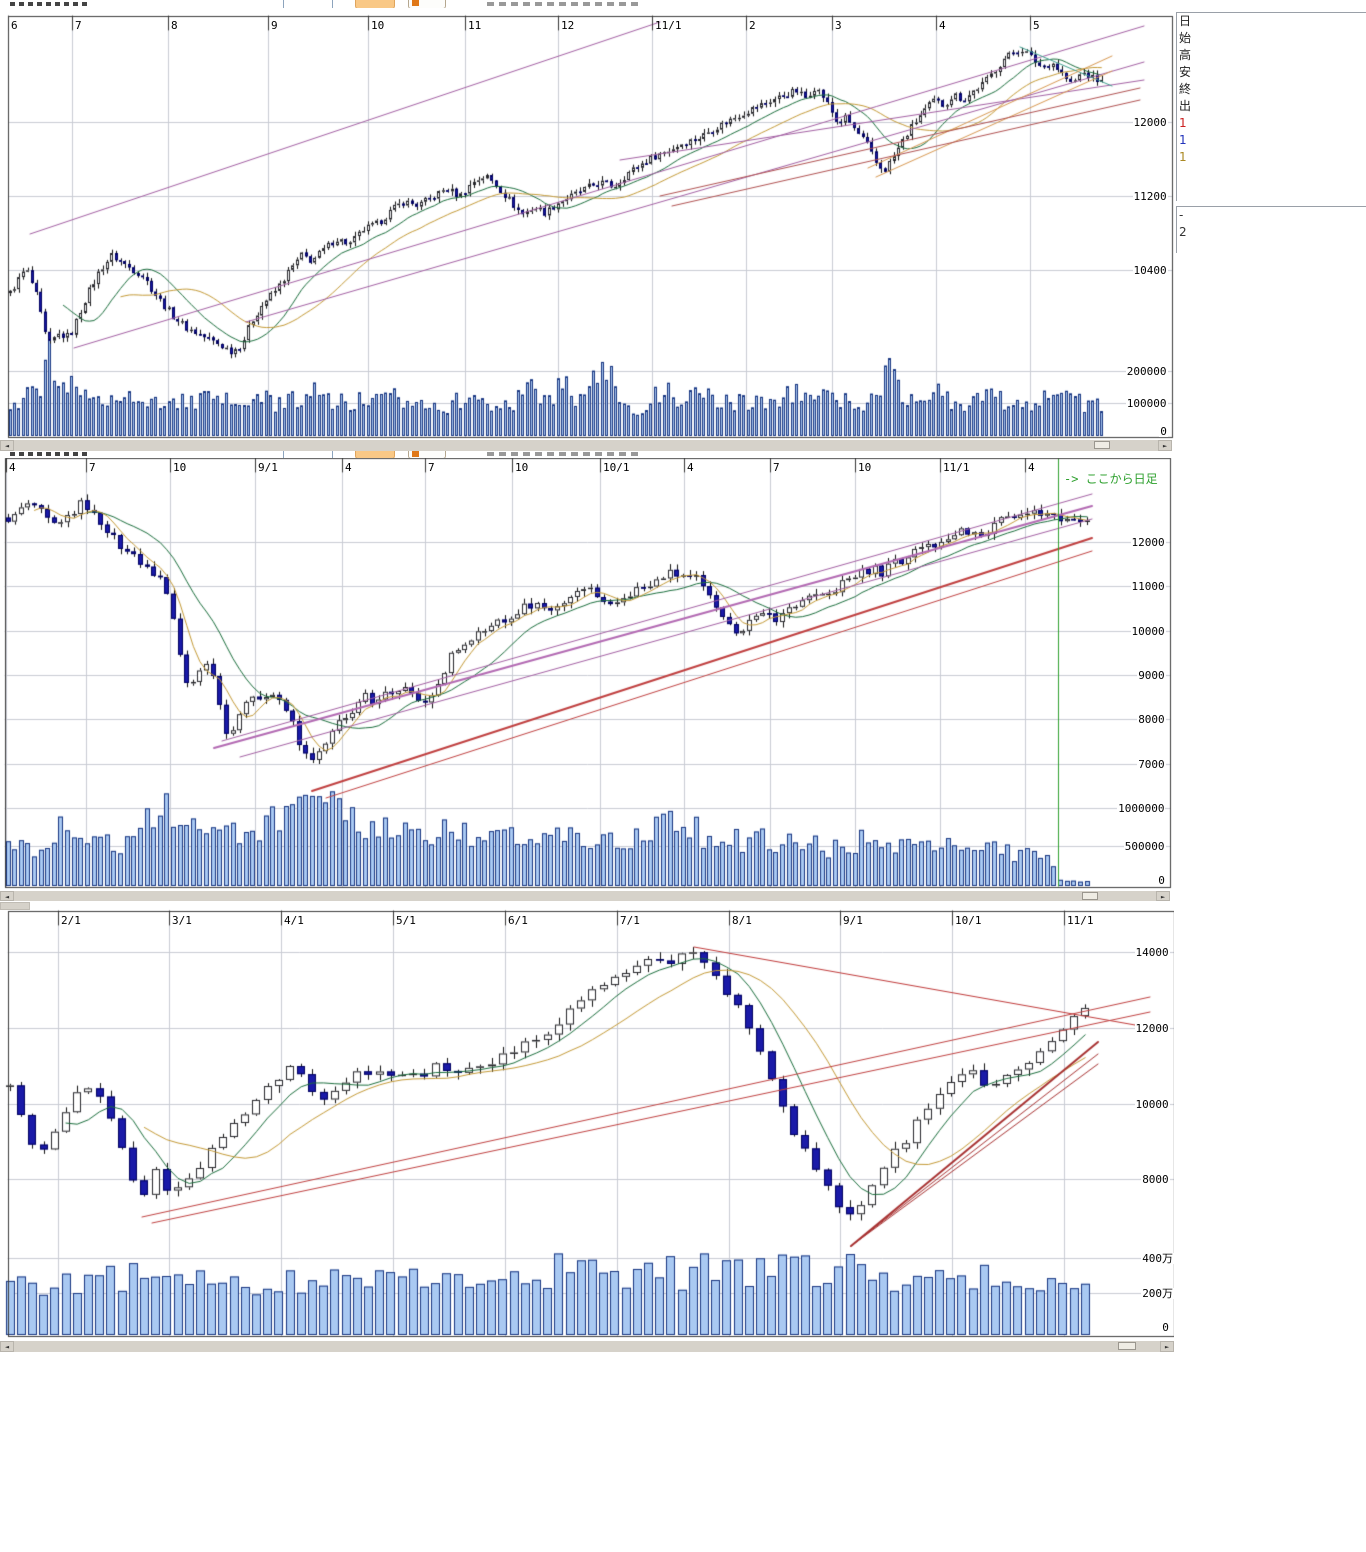 This screenshot has width=1366, height=1552. What do you see at coordinates (15, 906) in the screenshot?
I see `toolbar-fragment` at bounding box center [15, 906].